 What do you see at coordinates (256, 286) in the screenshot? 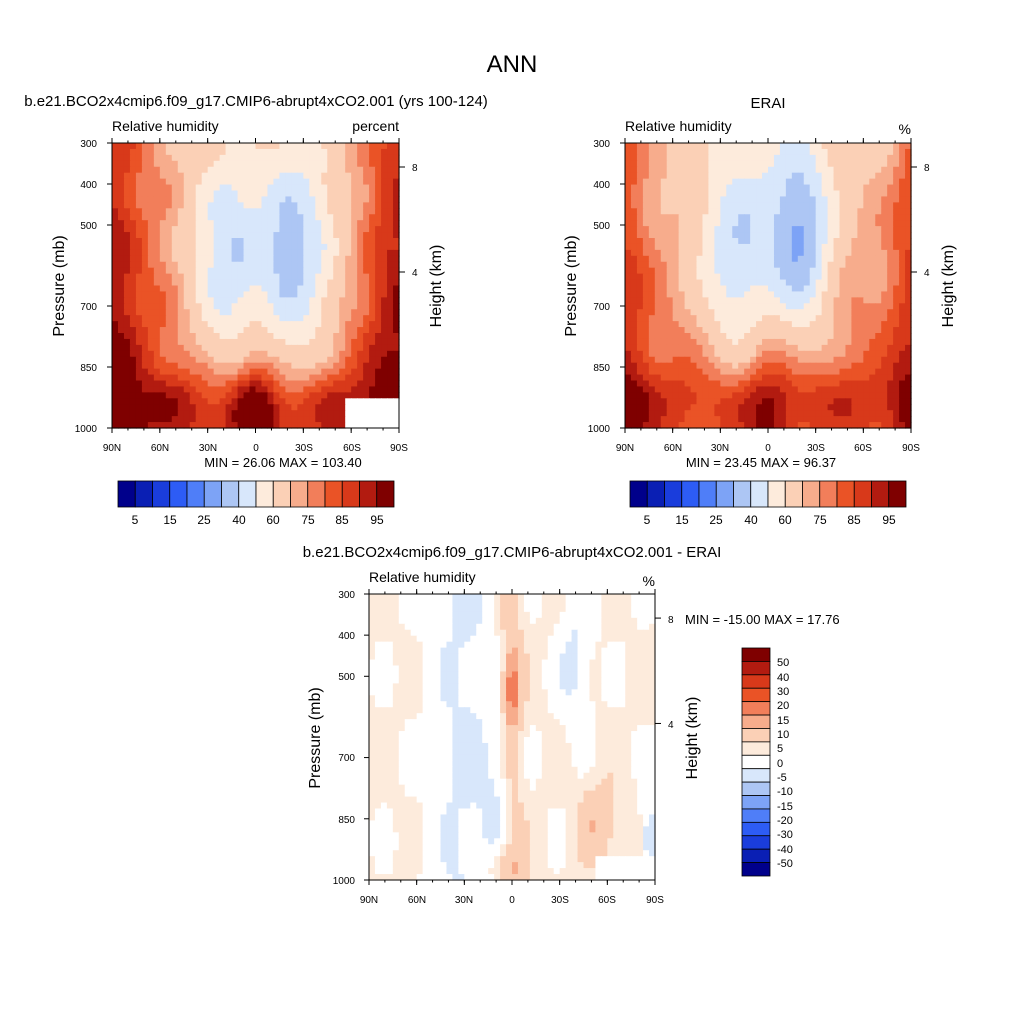
I see `panel-model-field` at bounding box center [256, 286].